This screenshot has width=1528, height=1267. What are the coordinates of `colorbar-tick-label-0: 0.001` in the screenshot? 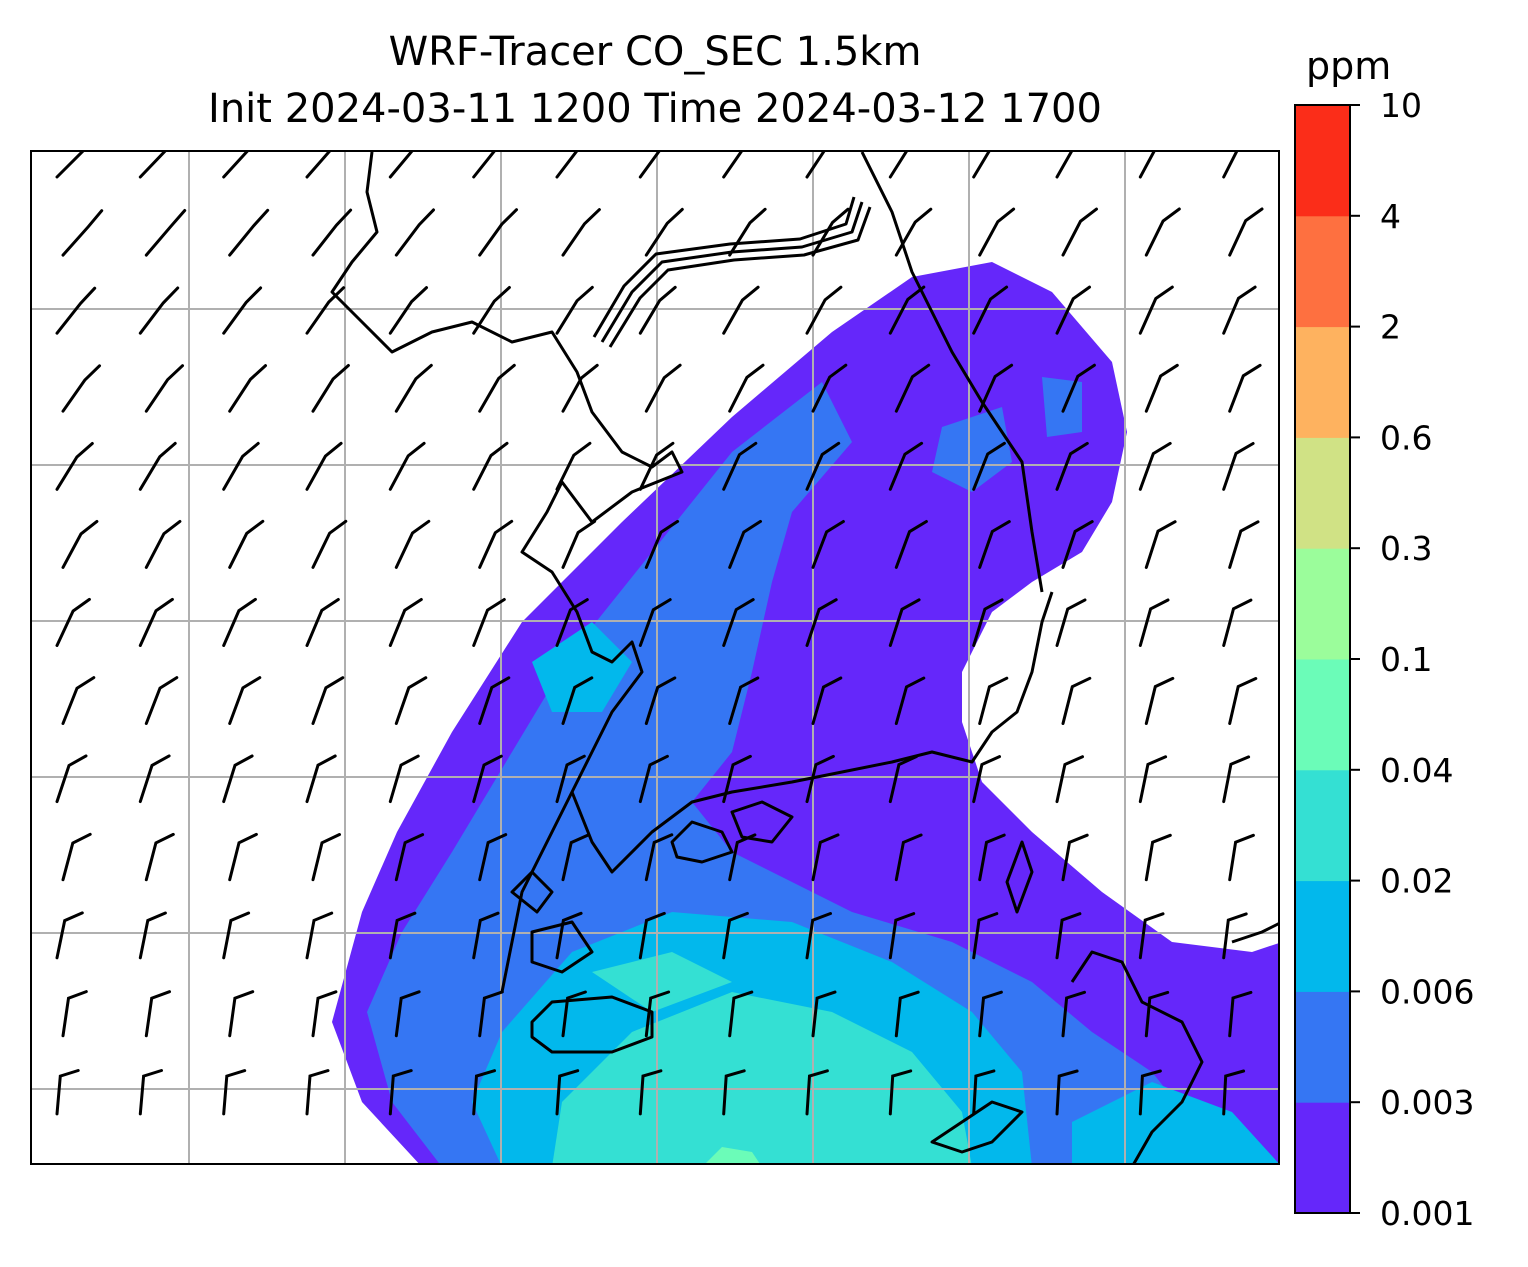 It's located at (1427, 1213).